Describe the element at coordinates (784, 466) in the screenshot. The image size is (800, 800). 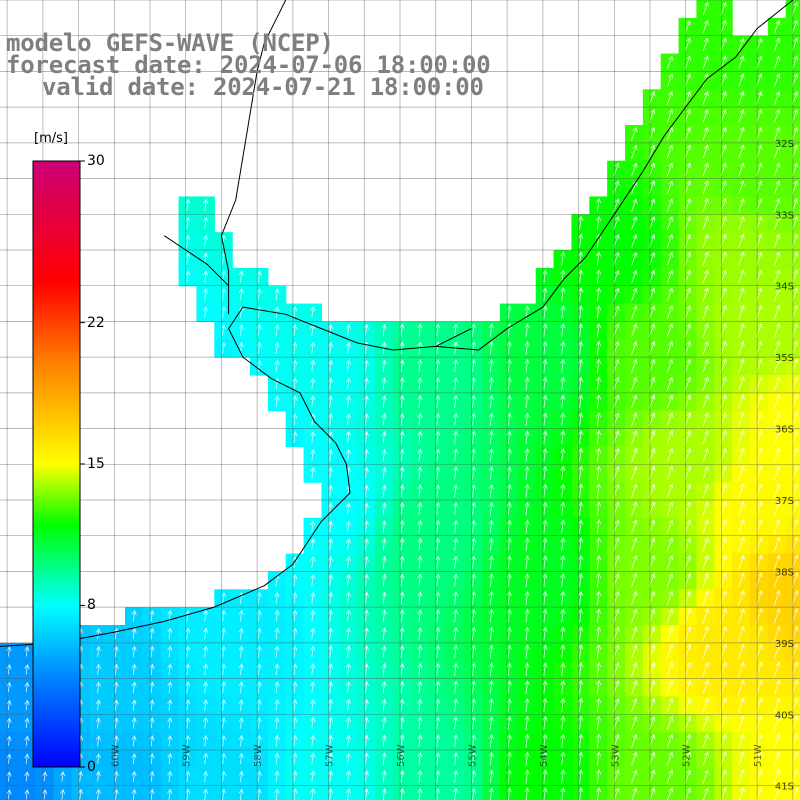
I see `latitude-labels: 32S 33S 34S 35S 36S 37S 38S 39S 40S 41S` at that location.